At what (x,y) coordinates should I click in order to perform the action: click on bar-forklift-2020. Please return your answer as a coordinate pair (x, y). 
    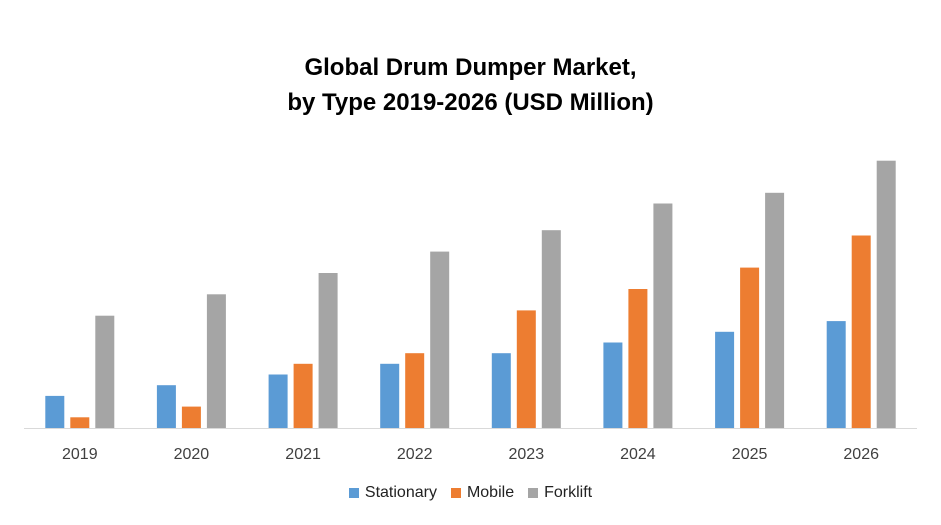
    Looking at the image, I should click on (216, 361).